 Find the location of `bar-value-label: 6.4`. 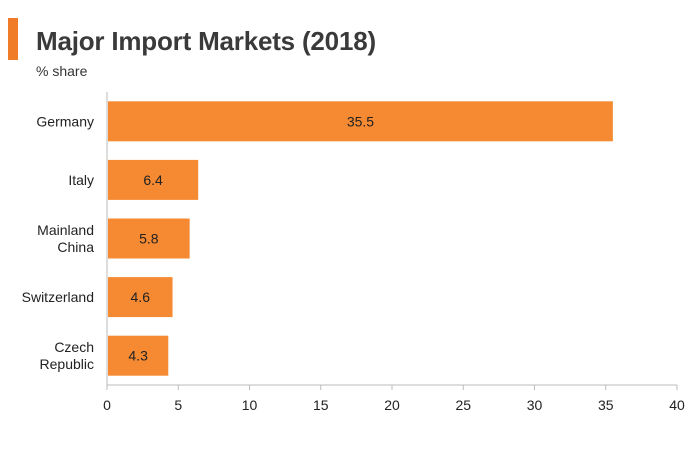

bar-value-label: 6.4 is located at coordinates (153, 180).